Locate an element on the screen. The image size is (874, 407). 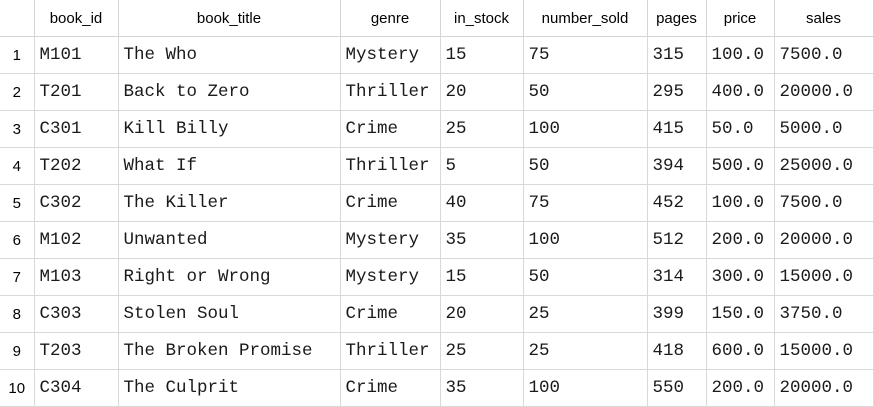
cell-book-id: C303 is located at coordinates (76, 314).